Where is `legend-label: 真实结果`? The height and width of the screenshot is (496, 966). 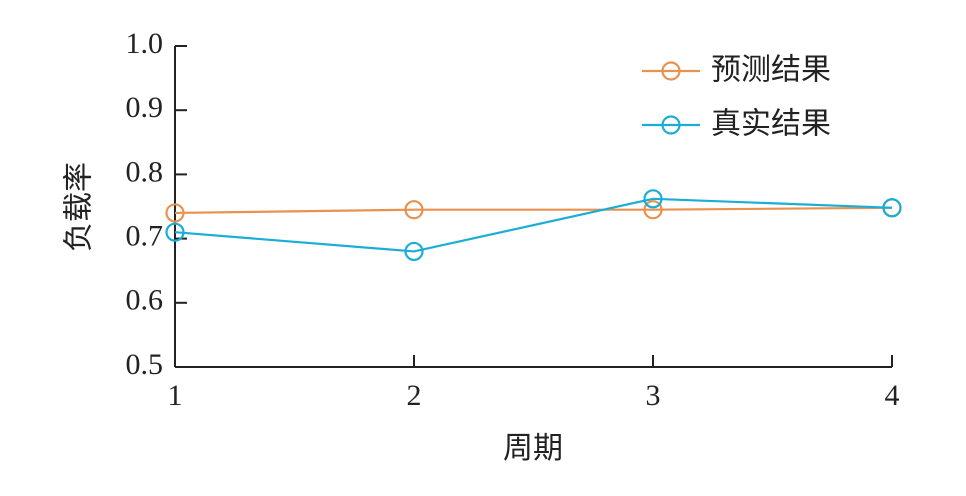 legend-label: 真实结果 is located at coordinates (771, 124).